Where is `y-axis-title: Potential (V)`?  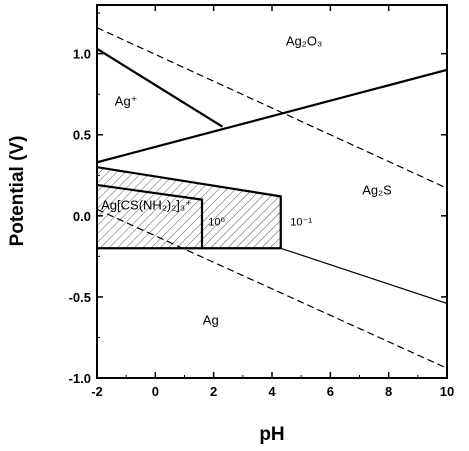 y-axis-title: Potential (V) is located at coordinates (17, 191).